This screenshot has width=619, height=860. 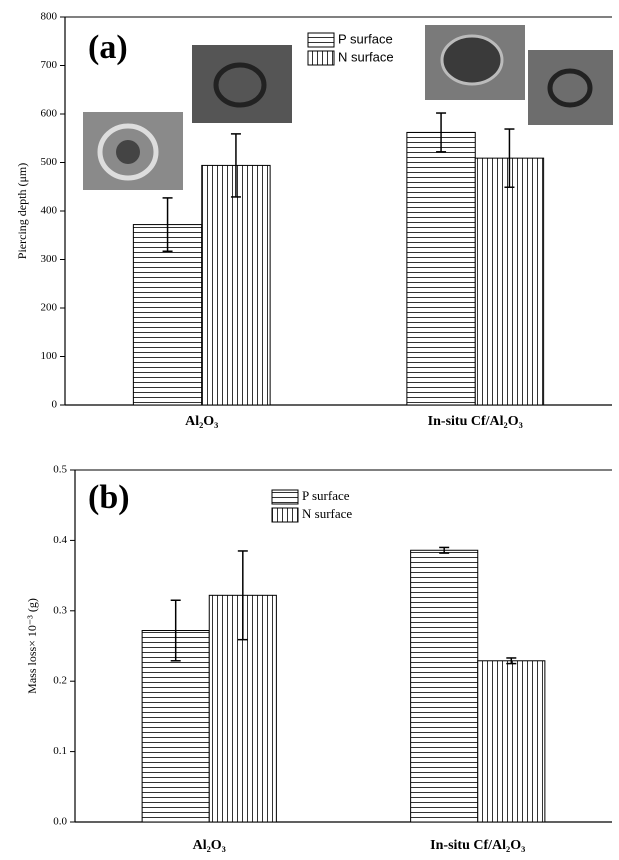 I want to click on y-tick-label: 0.1, so click(x=60, y=751).